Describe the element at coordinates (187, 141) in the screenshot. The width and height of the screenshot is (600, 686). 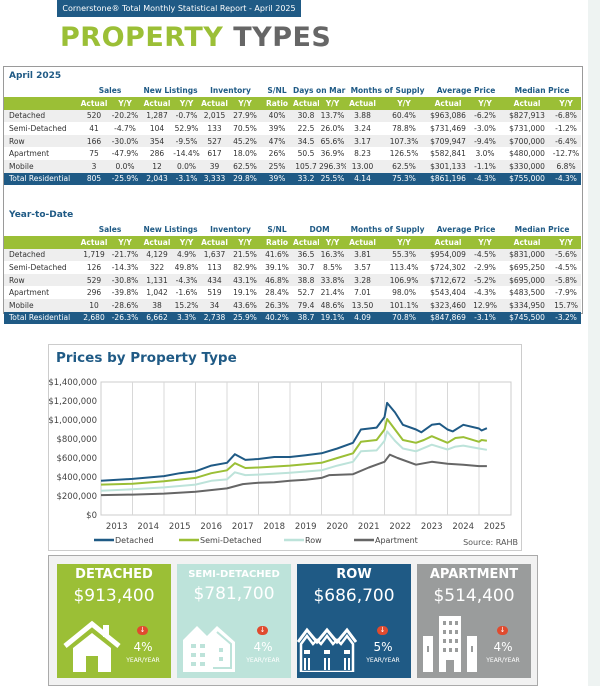
I see `table-cell: -9.5%` at that location.